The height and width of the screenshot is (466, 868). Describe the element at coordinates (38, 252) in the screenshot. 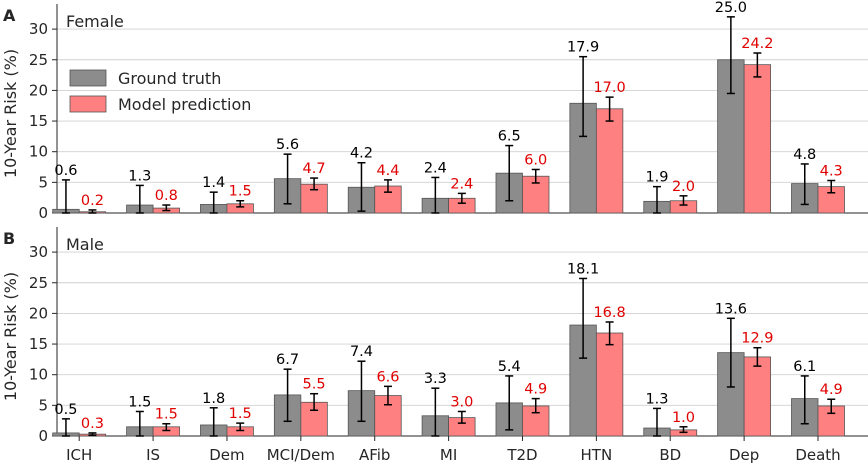

I see `panel-b-ytick-label: 30` at that location.